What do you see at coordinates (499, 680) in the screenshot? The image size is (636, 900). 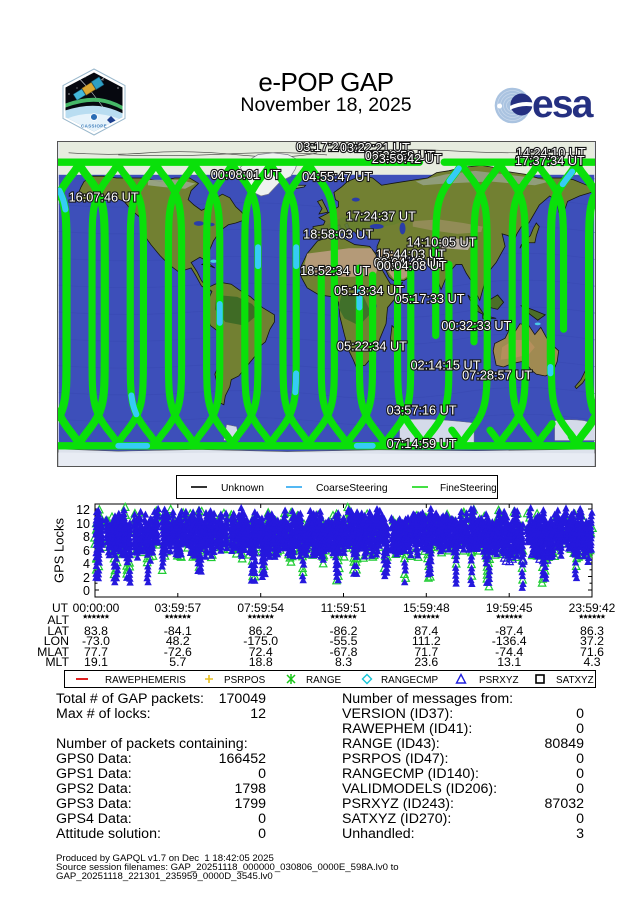 I see `svg-text: PSRXYZ` at bounding box center [499, 680].